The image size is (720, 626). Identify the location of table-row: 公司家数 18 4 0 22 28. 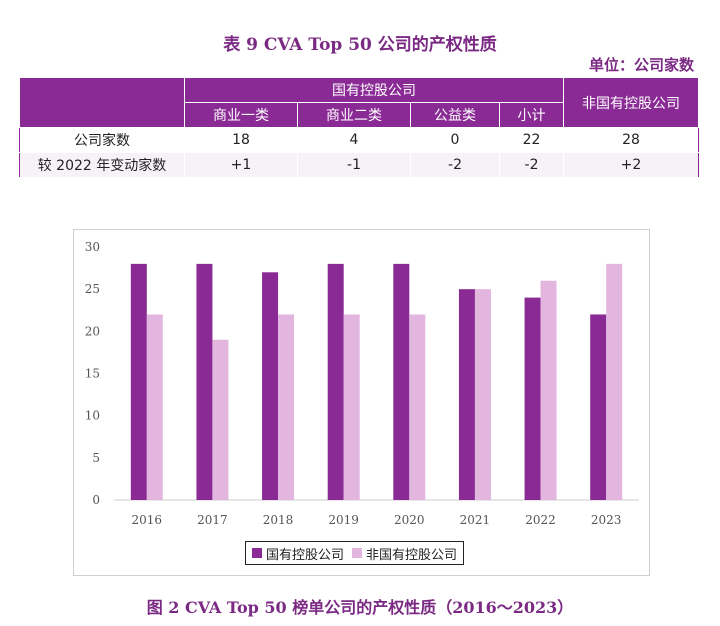
(359, 140).